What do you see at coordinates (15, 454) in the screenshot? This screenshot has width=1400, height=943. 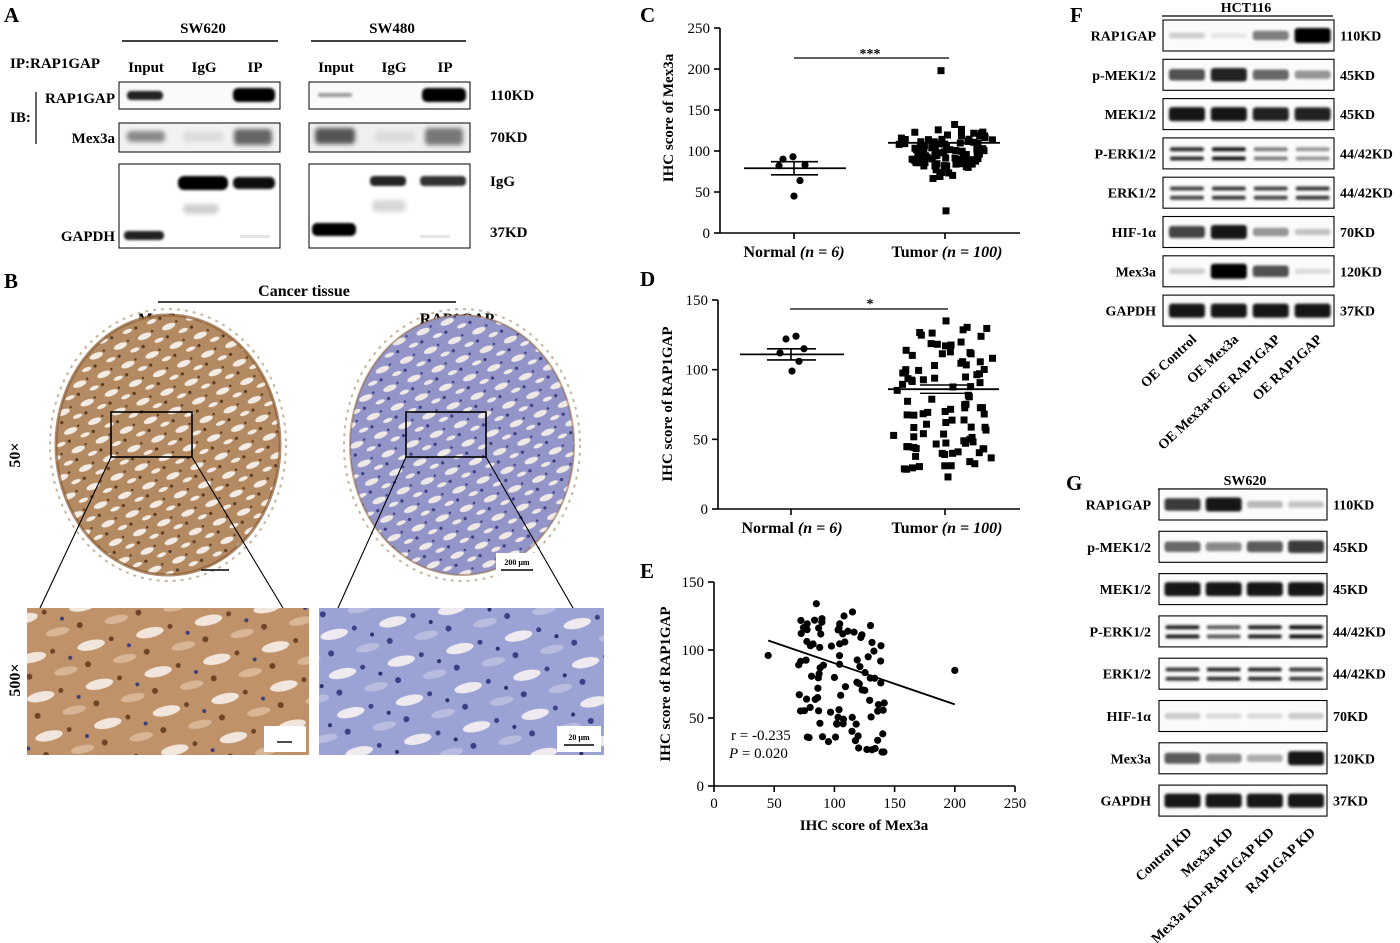 I see `mag-50x-label: 50×` at bounding box center [15, 454].